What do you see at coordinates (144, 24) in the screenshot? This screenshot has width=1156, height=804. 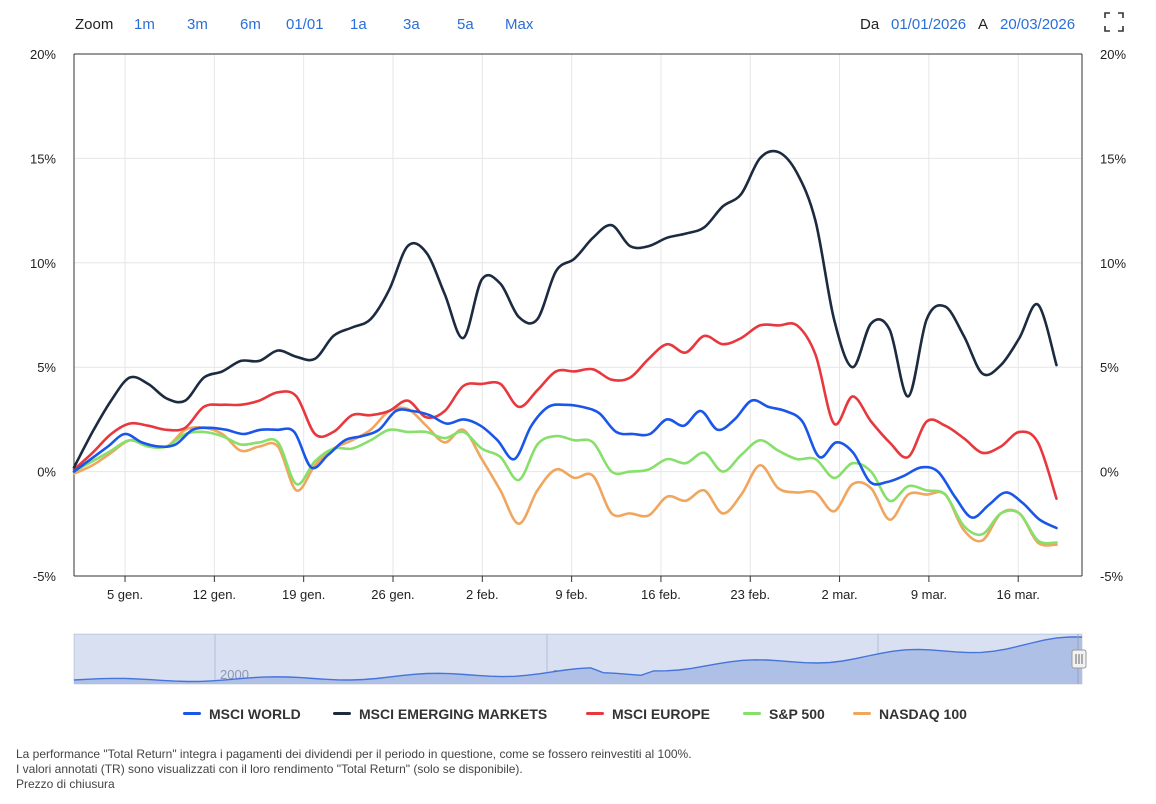 I see `zoom-button-1m: 1m` at bounding box center [144, 24].